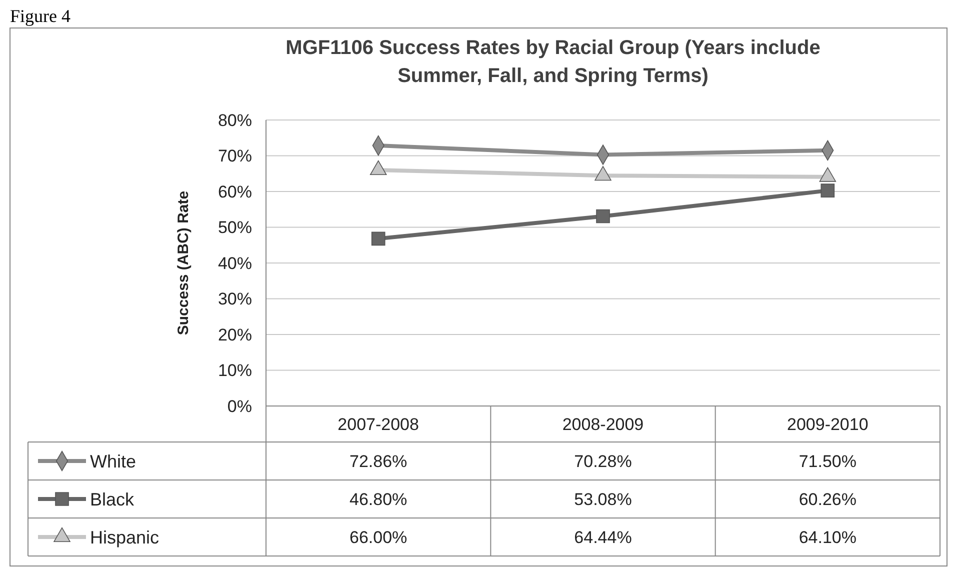  I want to click on y-tick-label: 70%, so click(235, 156).